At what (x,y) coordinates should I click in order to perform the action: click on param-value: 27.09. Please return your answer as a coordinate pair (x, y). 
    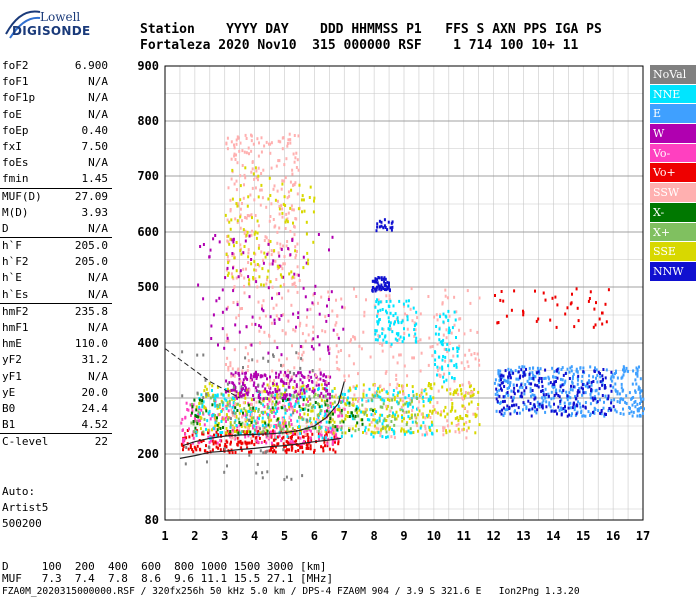
    Looking at the image, I should click on (91, 196).